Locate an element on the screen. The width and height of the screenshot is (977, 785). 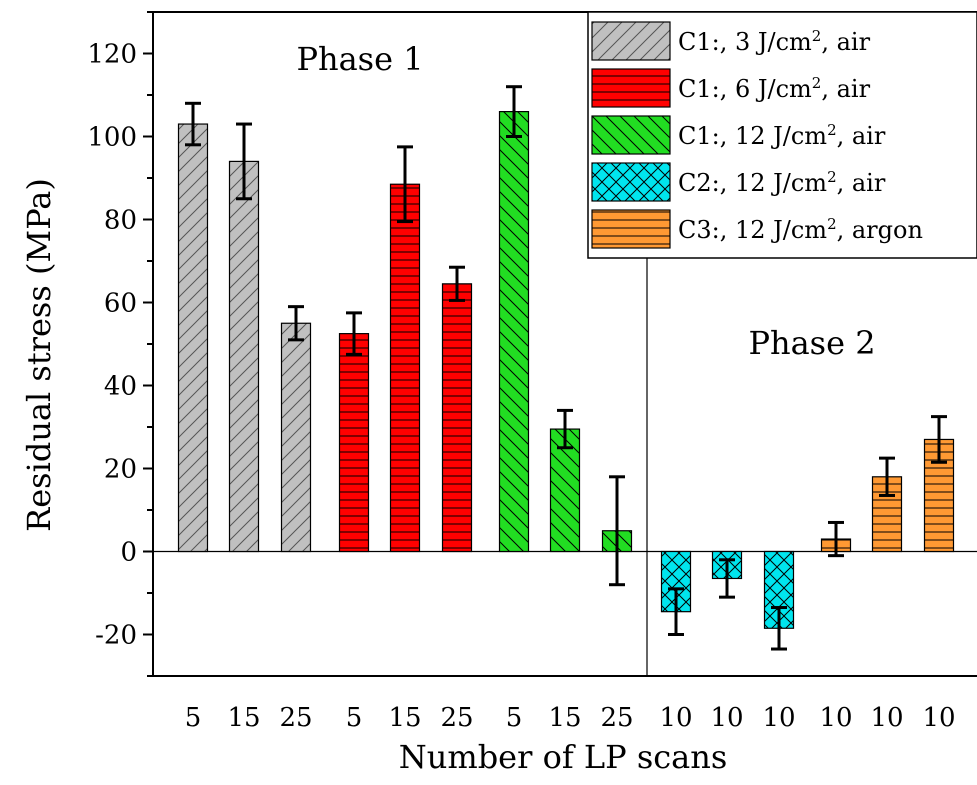
phase-1-label: Phase 1 is located at coordinates (359, 59).